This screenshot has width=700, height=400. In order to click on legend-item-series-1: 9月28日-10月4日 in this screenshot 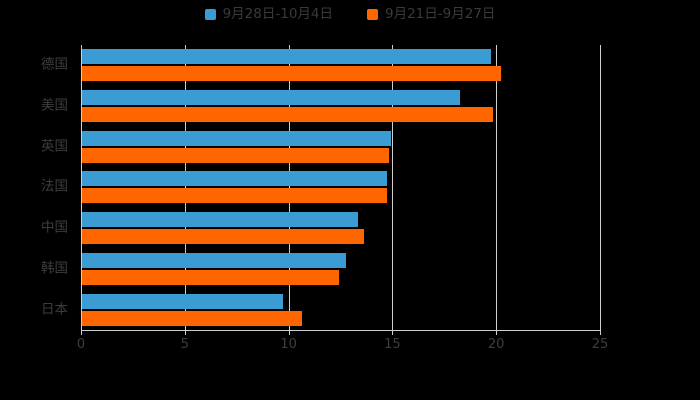, I will do `click(268, 14)`.